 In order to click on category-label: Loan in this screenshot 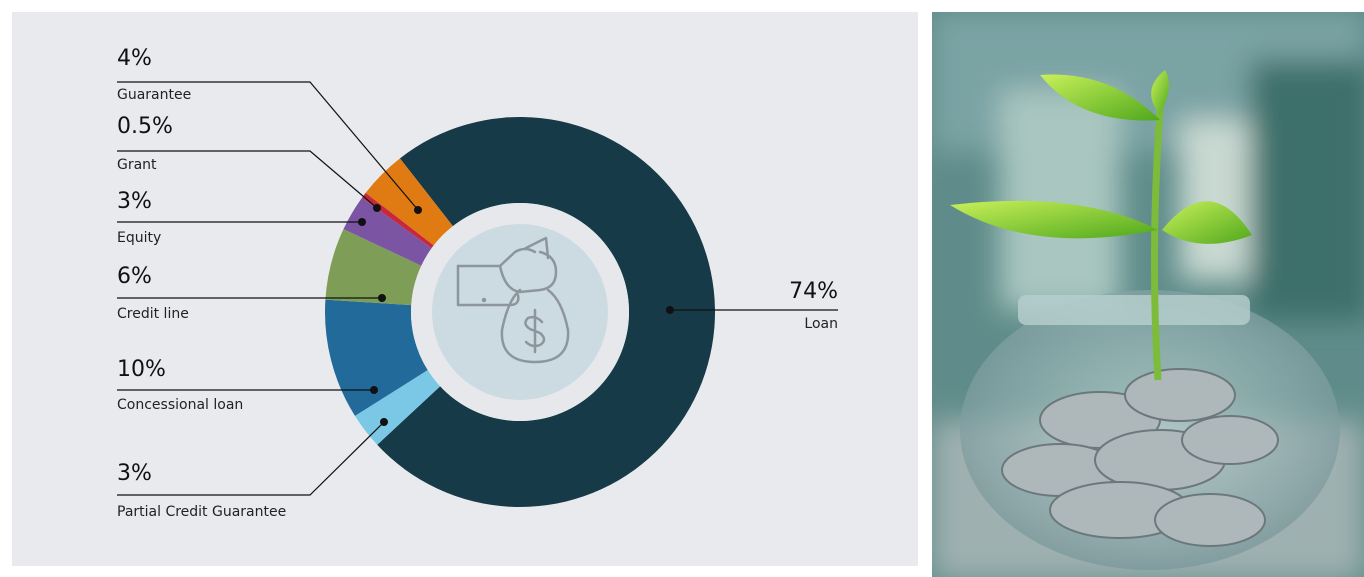, I will do `click(821, 324)`.